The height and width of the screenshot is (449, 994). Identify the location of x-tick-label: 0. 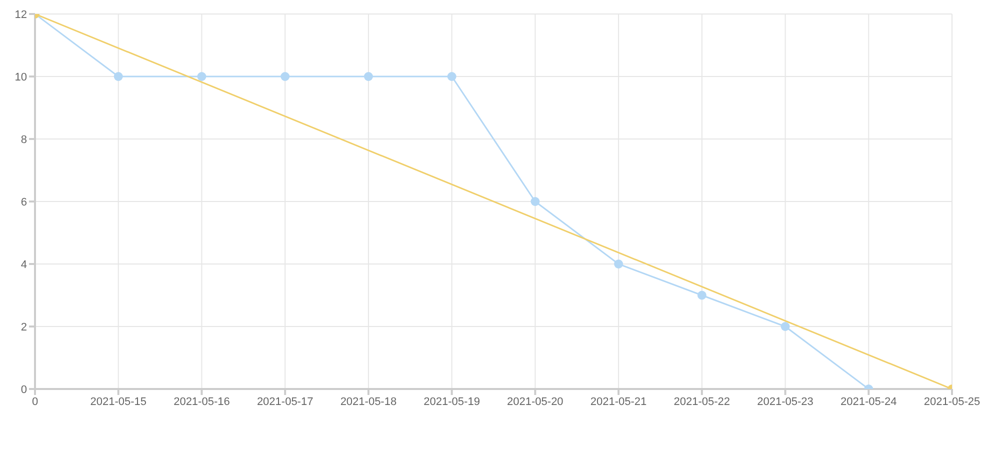
(35, 402).